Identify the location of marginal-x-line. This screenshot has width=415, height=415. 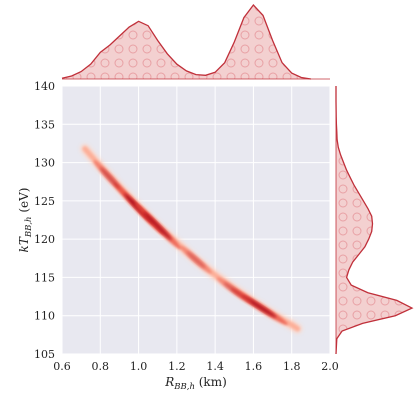
(186, 41).